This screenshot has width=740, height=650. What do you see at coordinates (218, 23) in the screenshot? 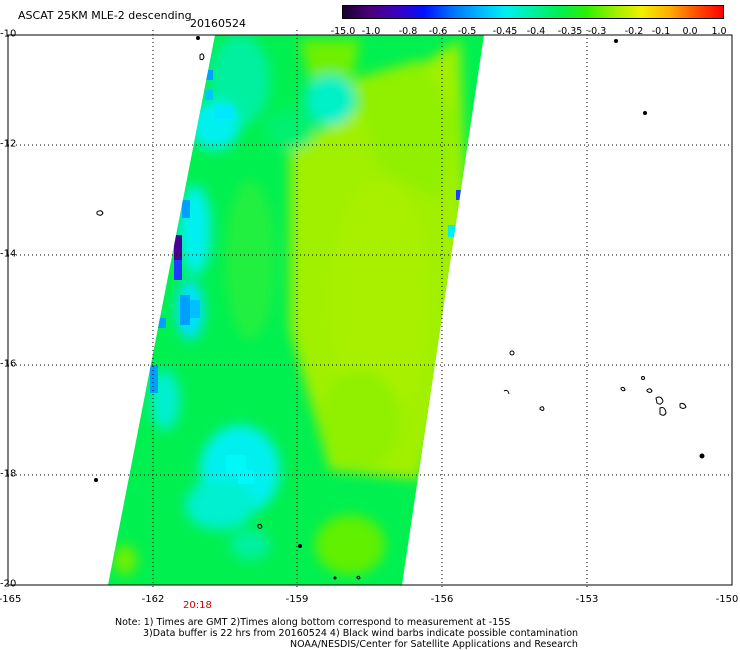
I see `map-date: 20160524` at bounding box center [218, 23].